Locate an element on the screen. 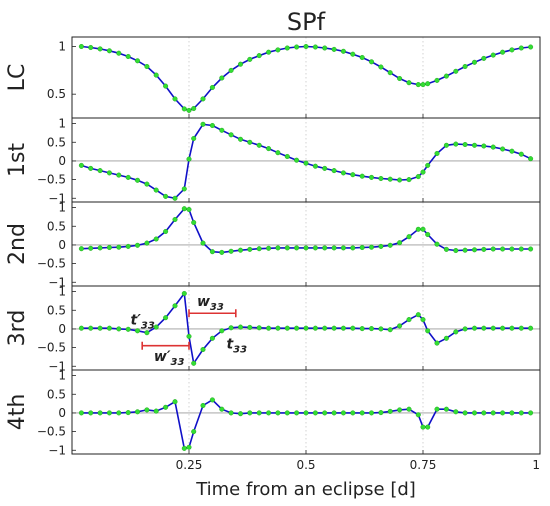  y-tick-label: −0.5 is located at coordinates (51, 264).